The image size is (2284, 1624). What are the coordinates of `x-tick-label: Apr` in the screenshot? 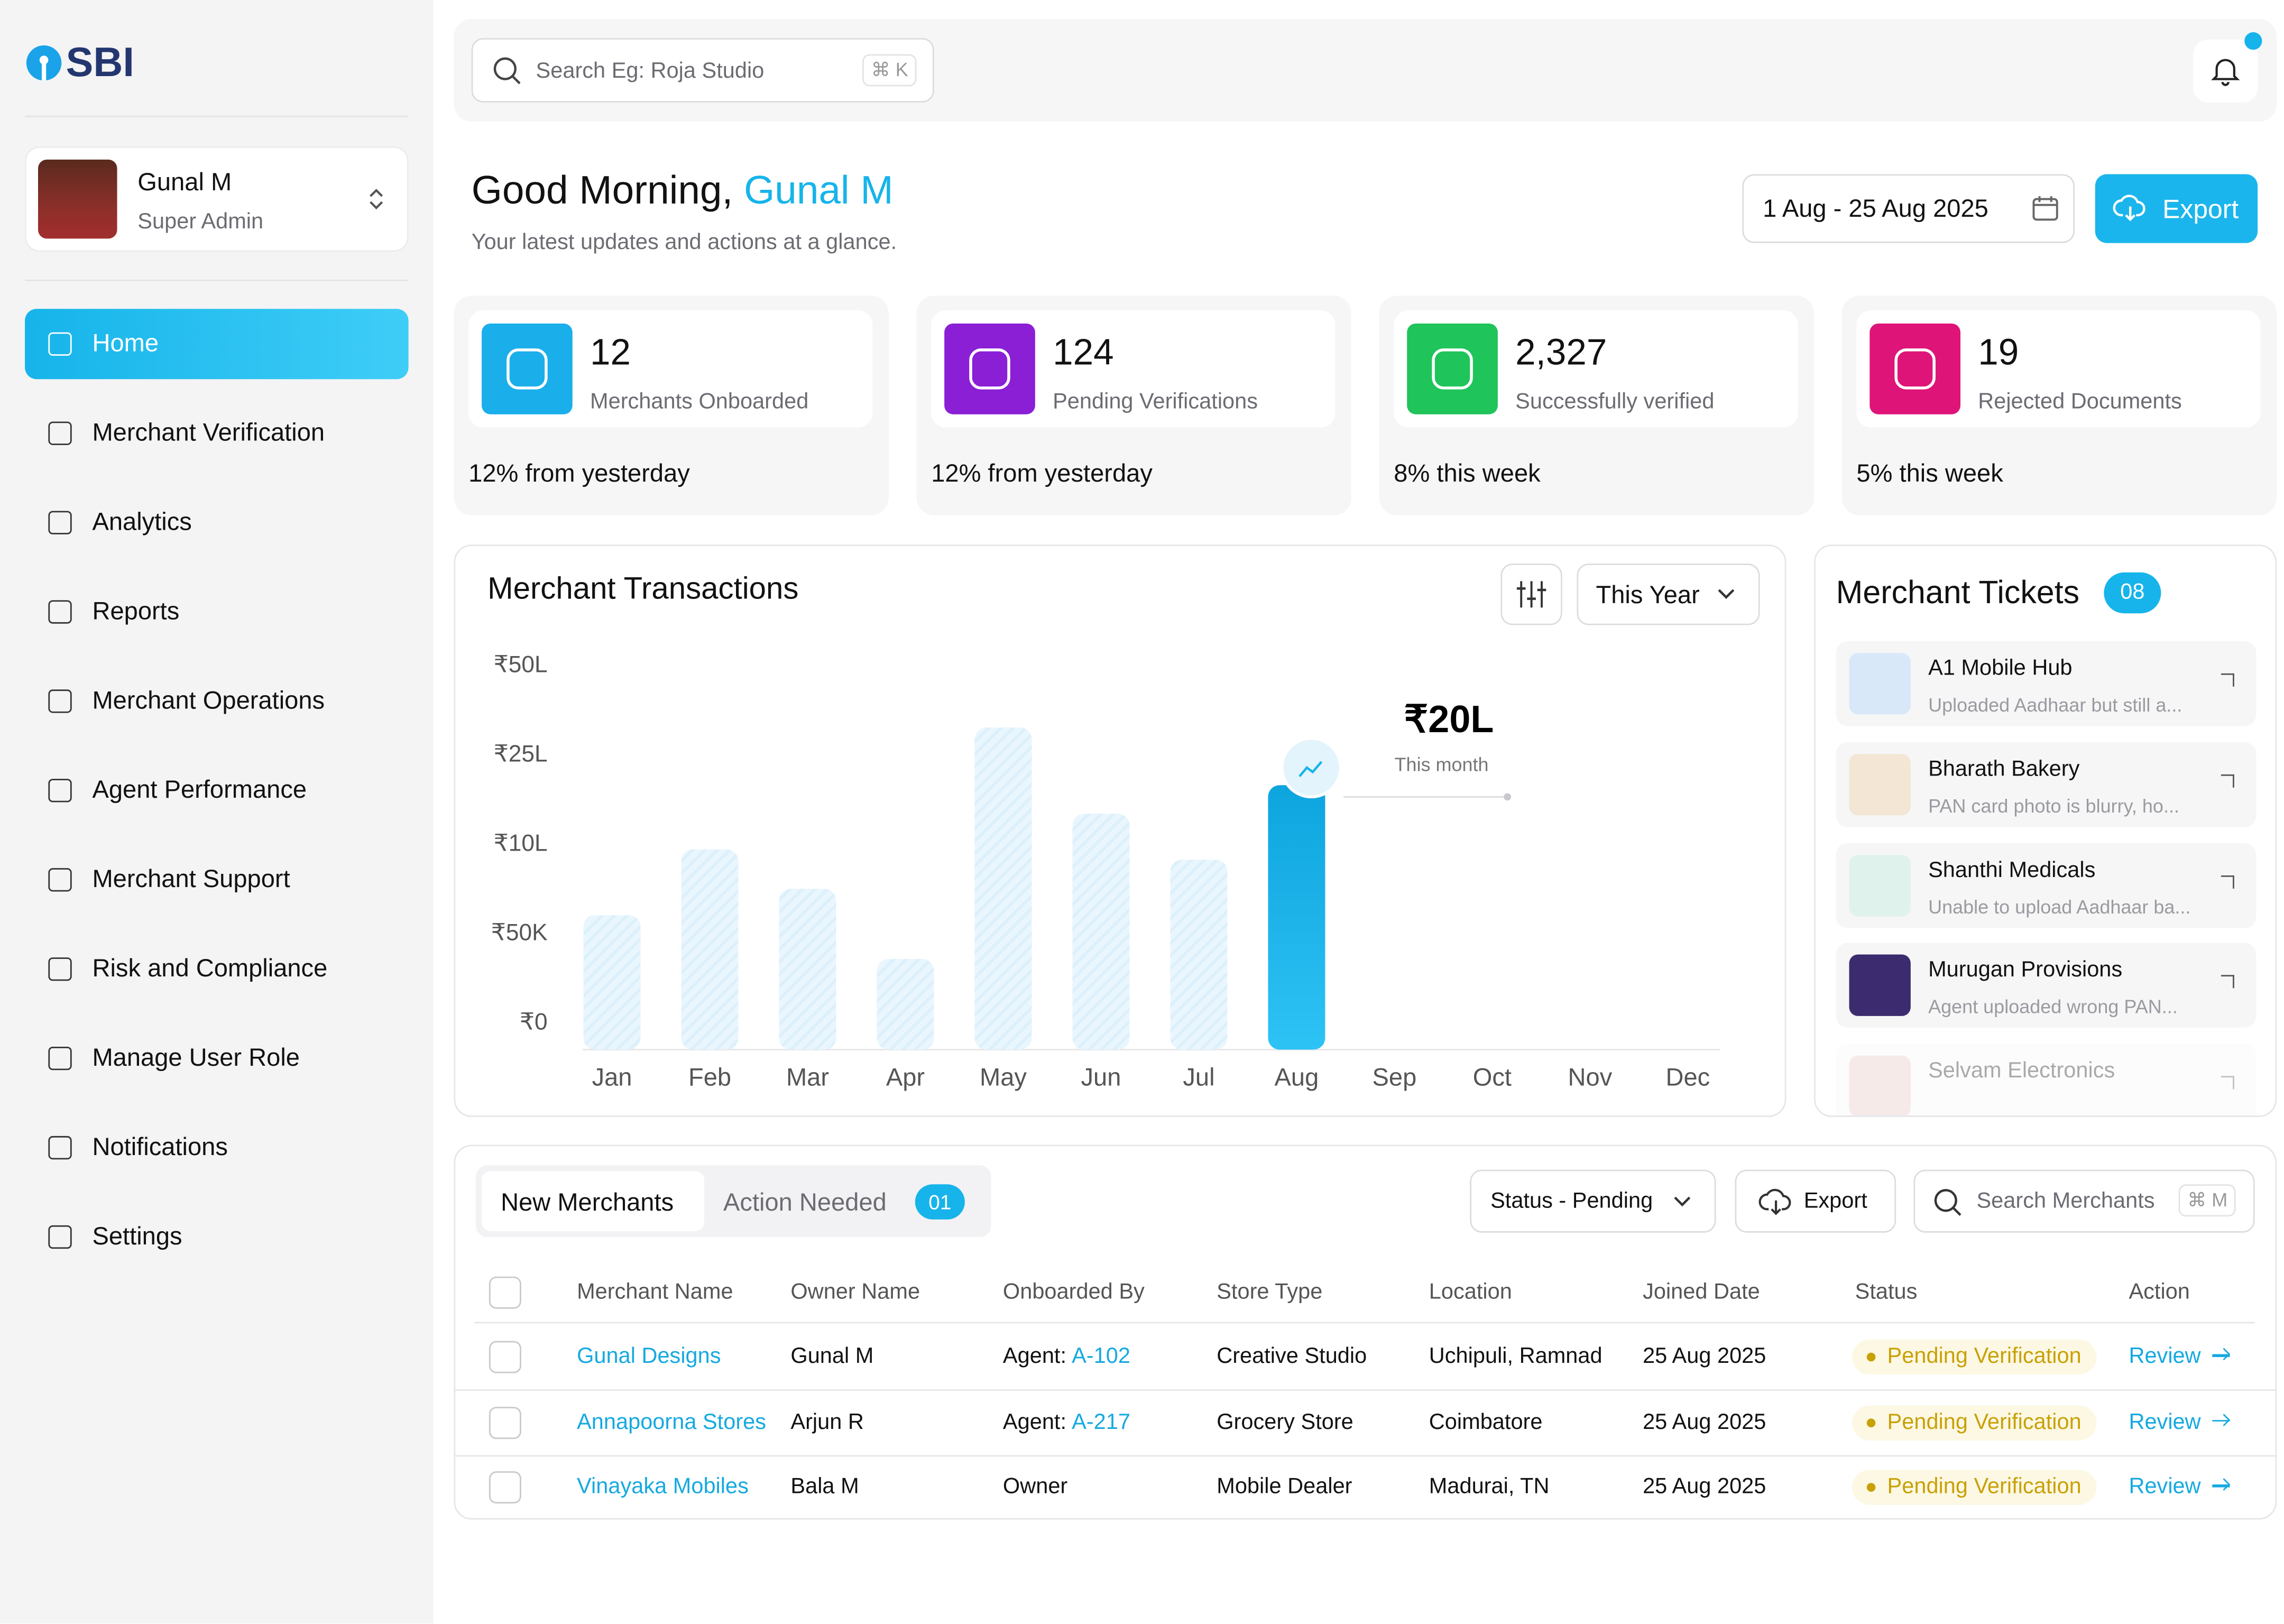 It's located at (905, 1077).